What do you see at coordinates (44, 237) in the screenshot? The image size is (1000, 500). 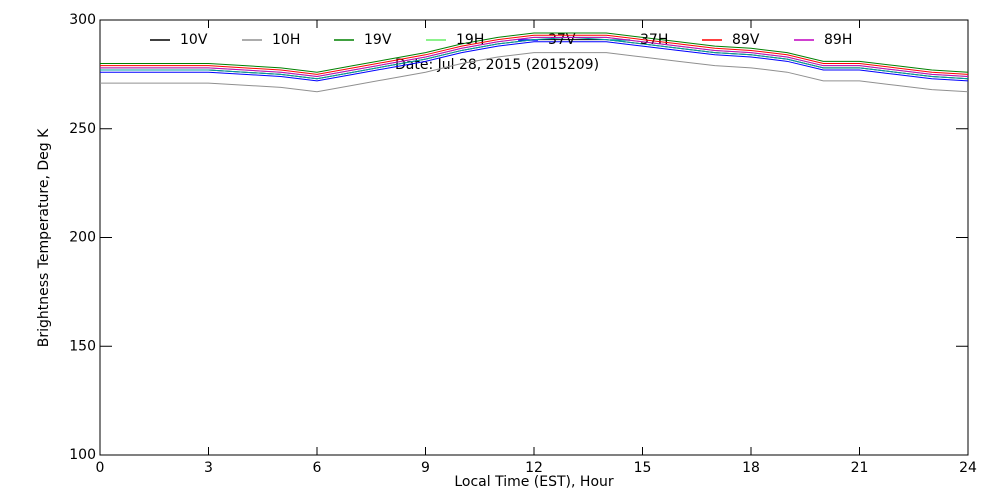 I see `y-axis-label: Brightness Temperature, Deg K` at bounding box center [44, 237].